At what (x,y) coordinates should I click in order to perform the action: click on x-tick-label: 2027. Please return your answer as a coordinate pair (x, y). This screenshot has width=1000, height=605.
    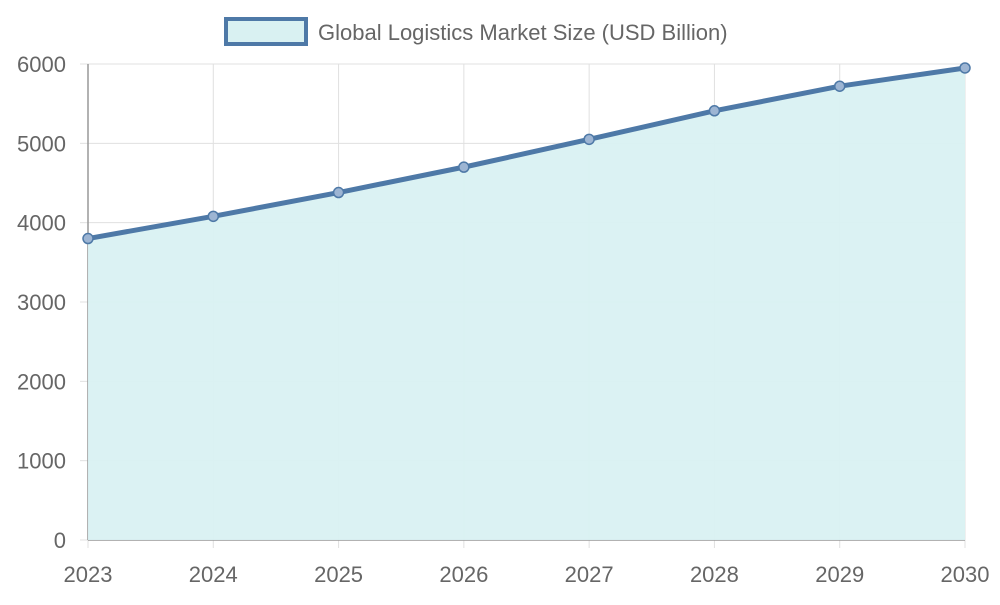
    Looking at the image, I should click on (589, 574).